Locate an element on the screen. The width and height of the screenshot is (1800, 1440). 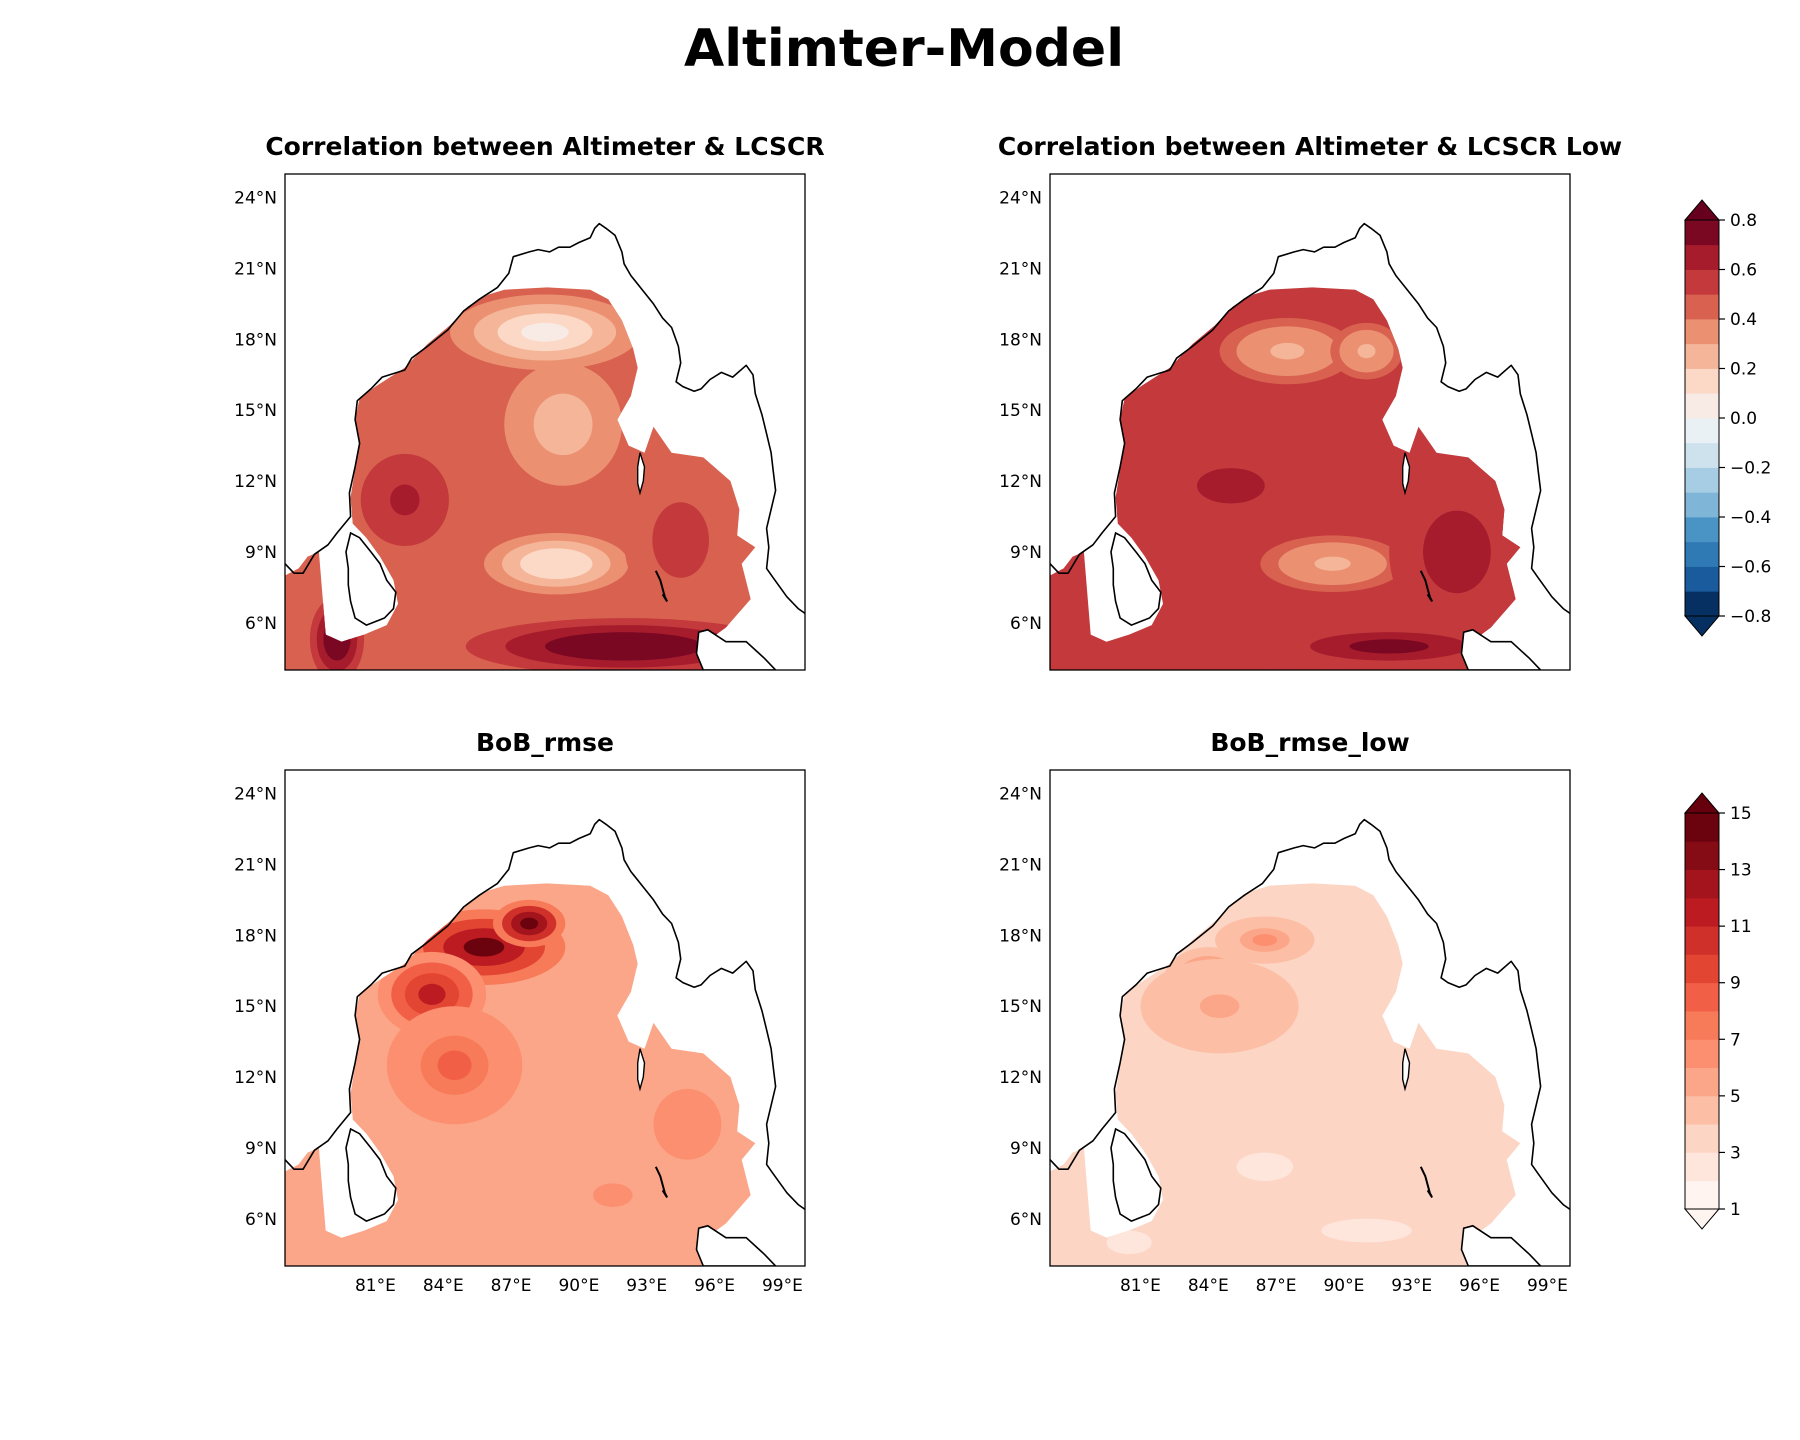
colorbar-label: 7 is located at coordinates (1735, 1040).